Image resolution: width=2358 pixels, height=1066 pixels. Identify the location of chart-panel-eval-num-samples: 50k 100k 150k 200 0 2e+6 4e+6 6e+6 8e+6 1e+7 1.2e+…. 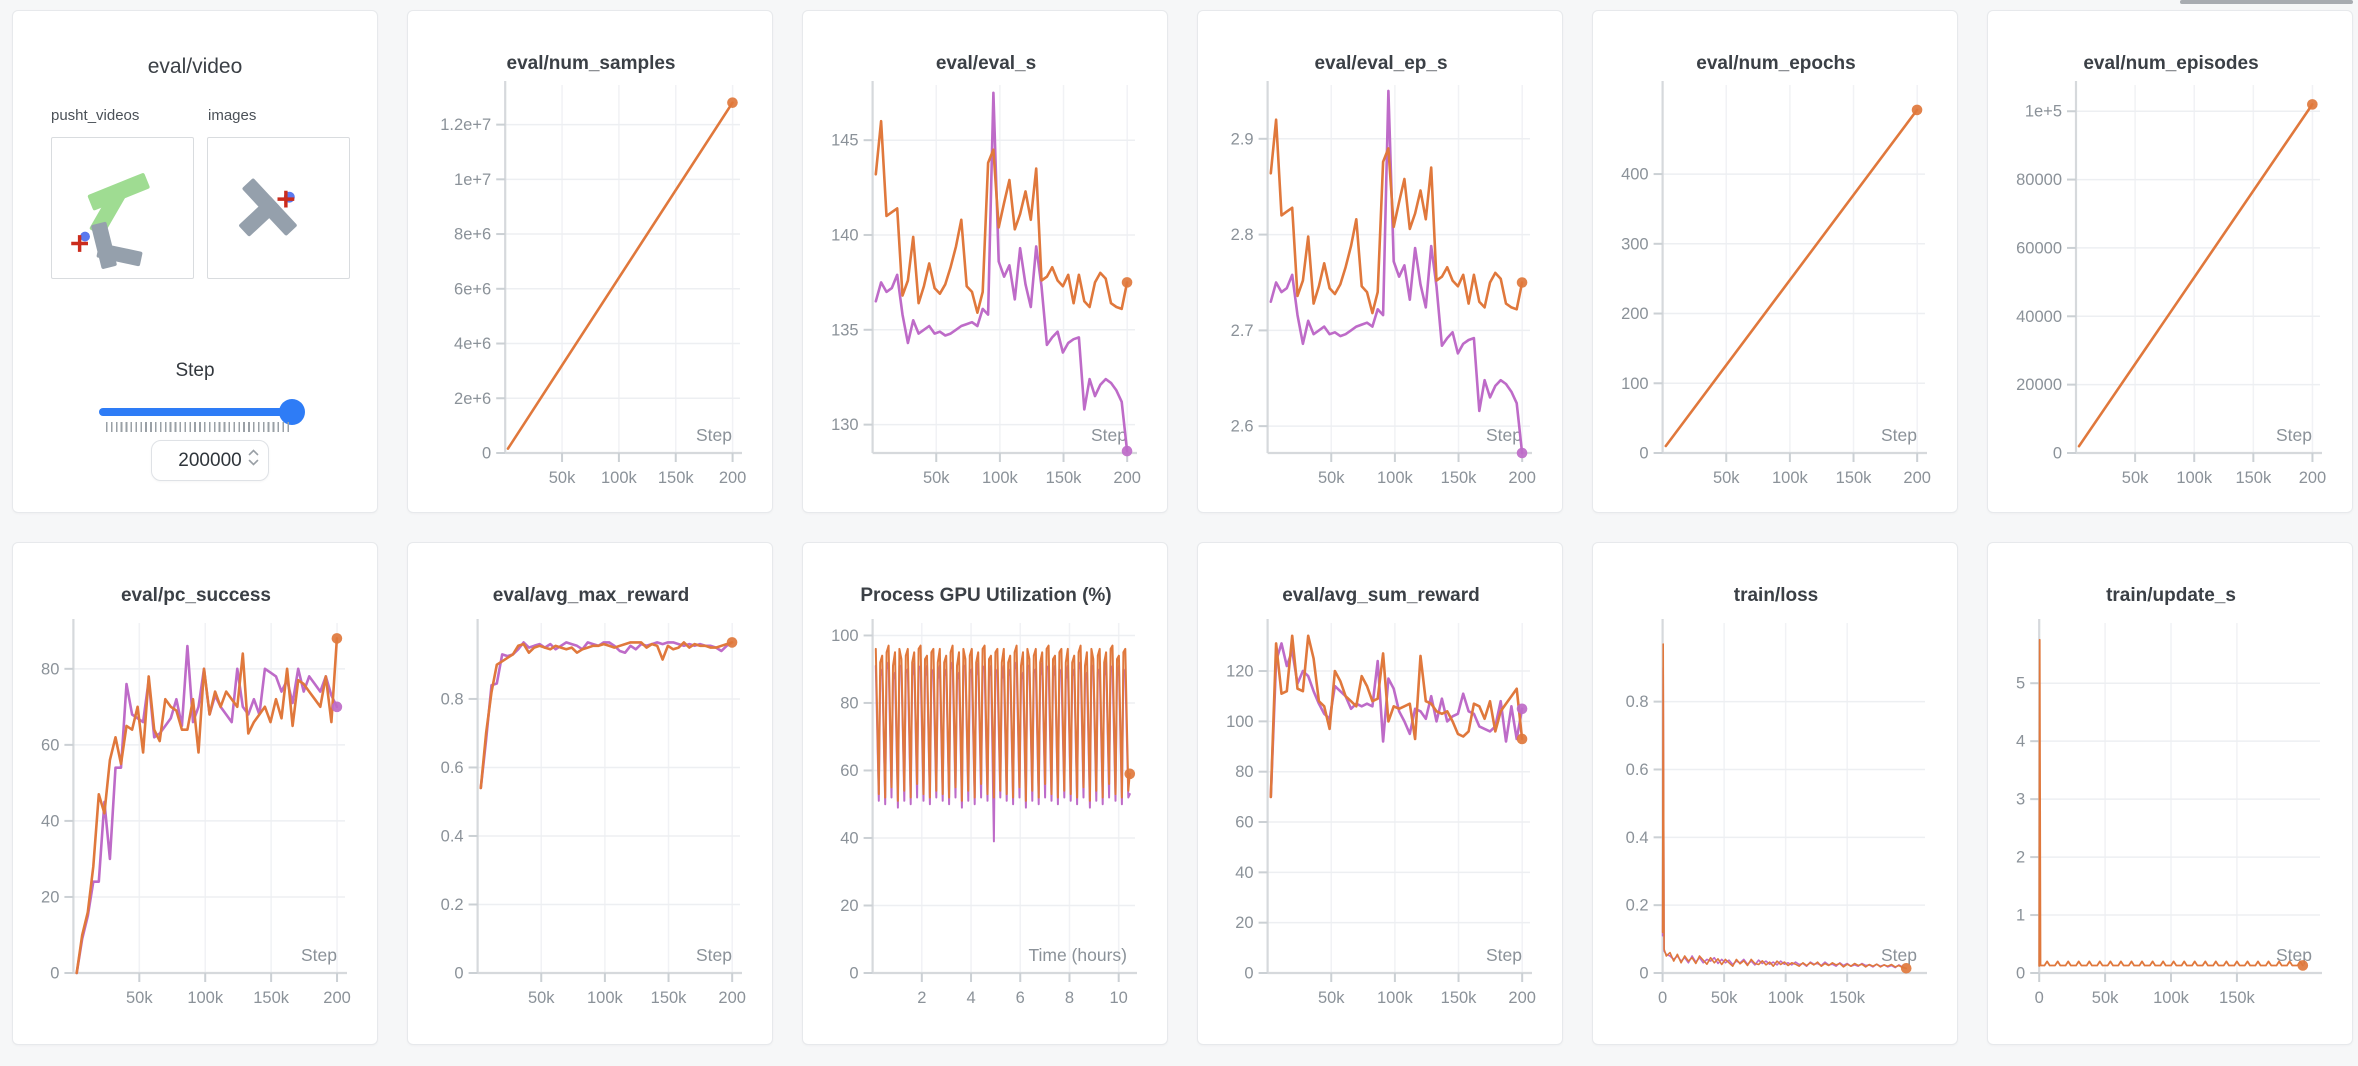
(590, 261).